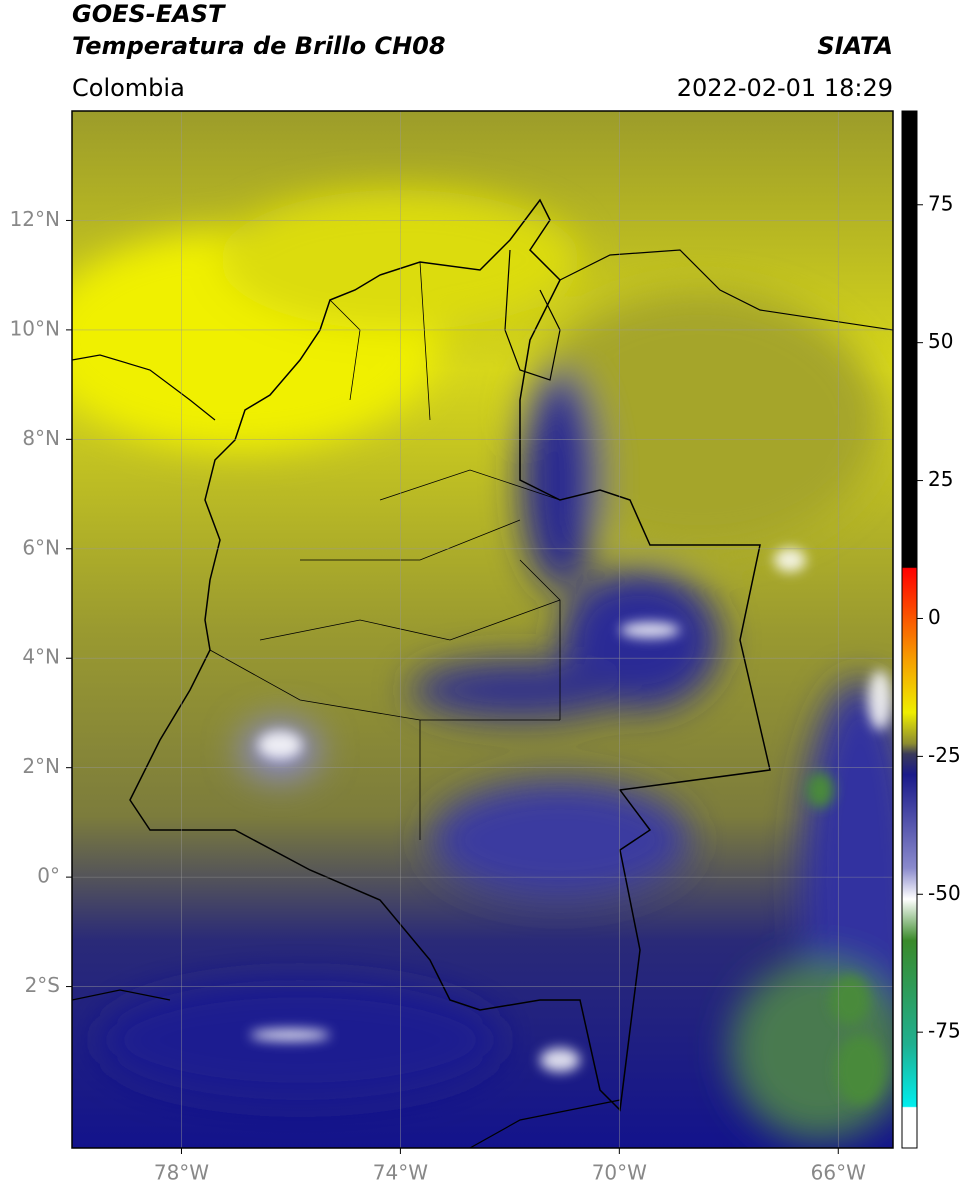 The image size is (966, 1190). Describe the element at coordinates (35, 328) in the screenshot. I see `lat-tick-label: 10°N` at that location.